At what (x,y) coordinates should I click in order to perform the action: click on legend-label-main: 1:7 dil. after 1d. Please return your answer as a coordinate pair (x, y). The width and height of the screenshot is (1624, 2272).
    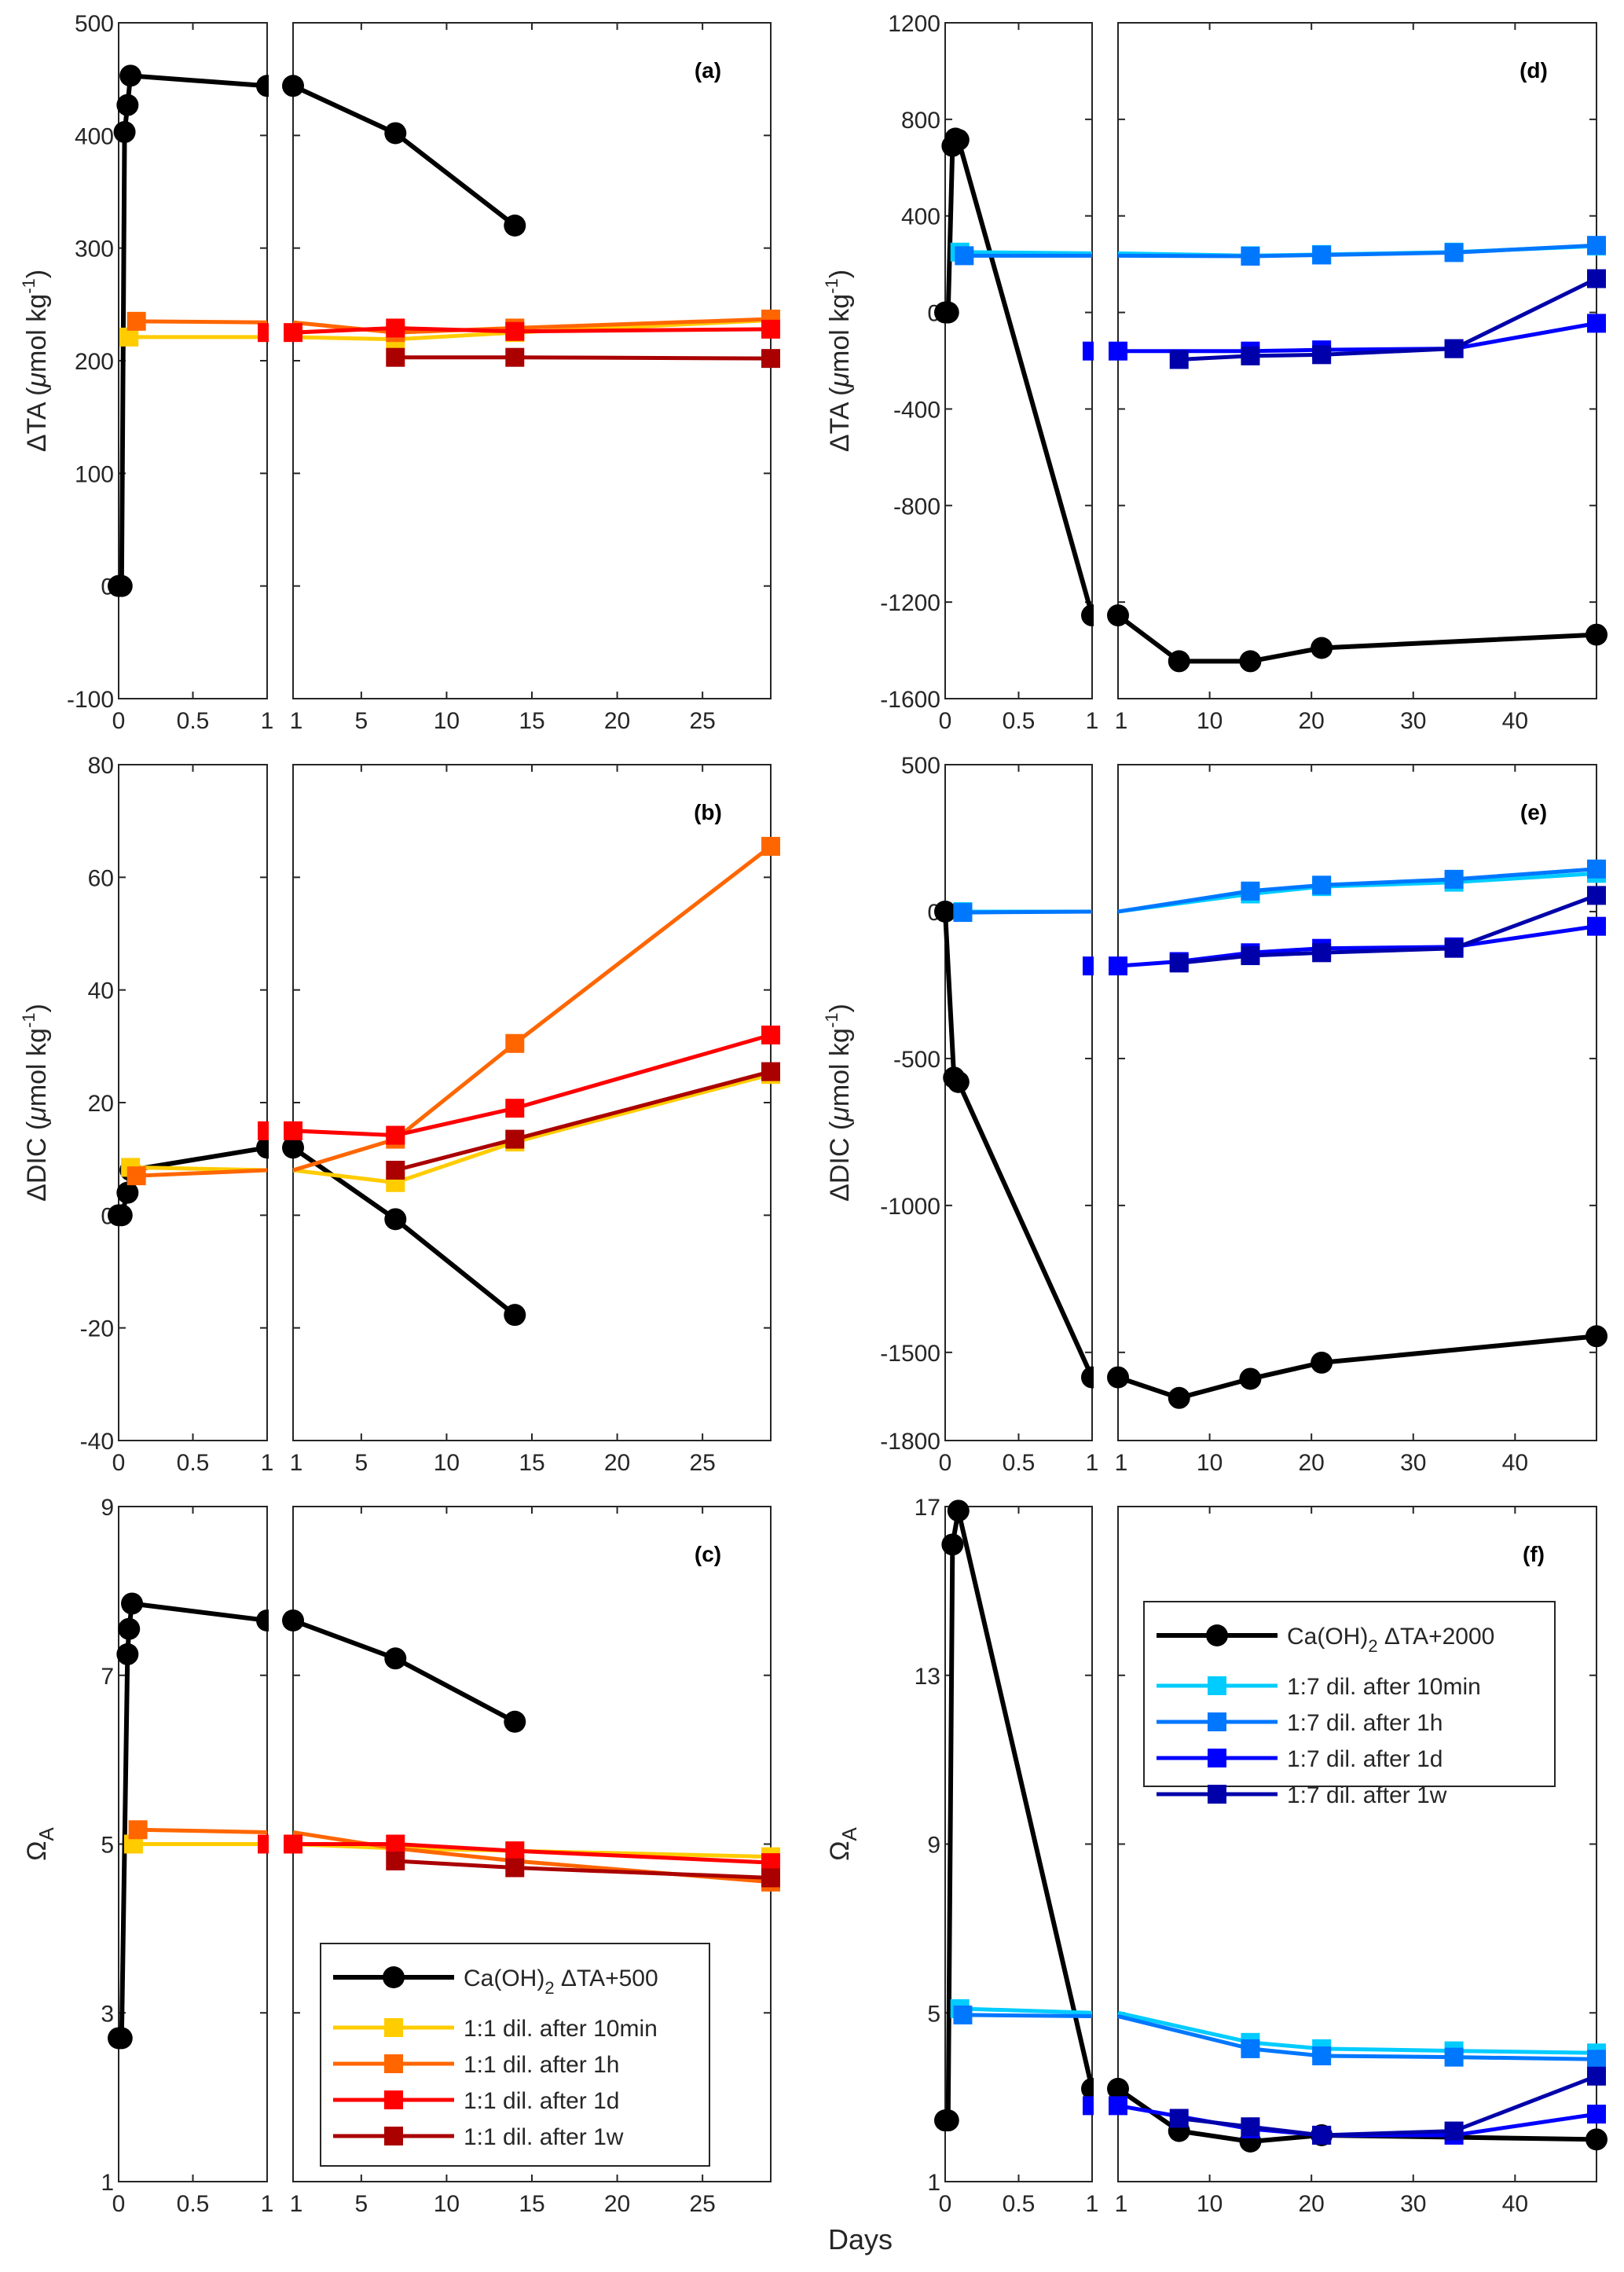
    Looking at the image, I should click on (1365, 1759).